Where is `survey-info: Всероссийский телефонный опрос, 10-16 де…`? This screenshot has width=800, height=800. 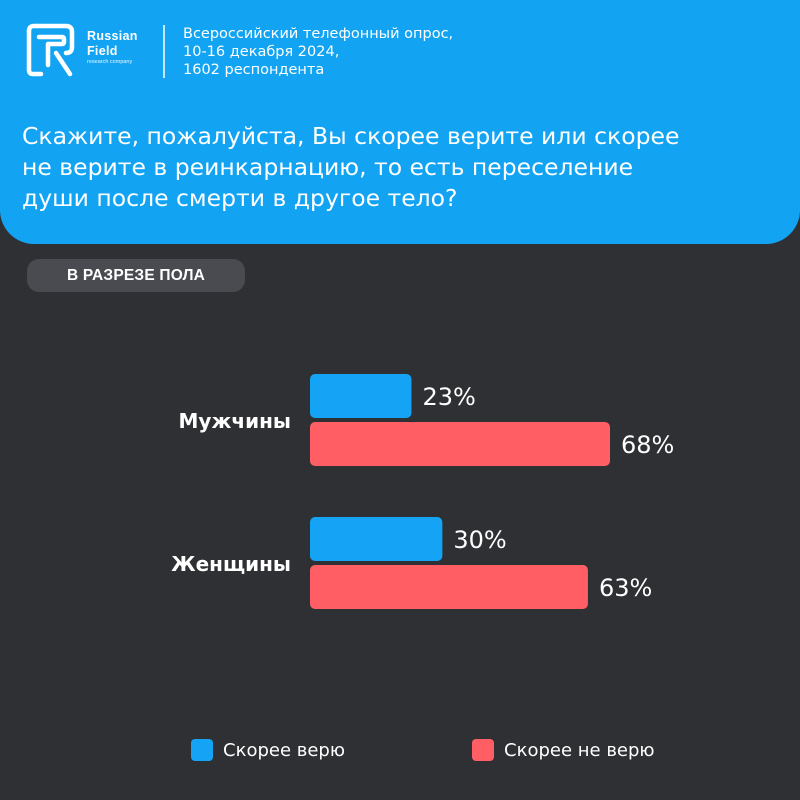
survey-info: Всероссийский телефонный опрос, 10-16 де… is located at coordinates (318, 52).